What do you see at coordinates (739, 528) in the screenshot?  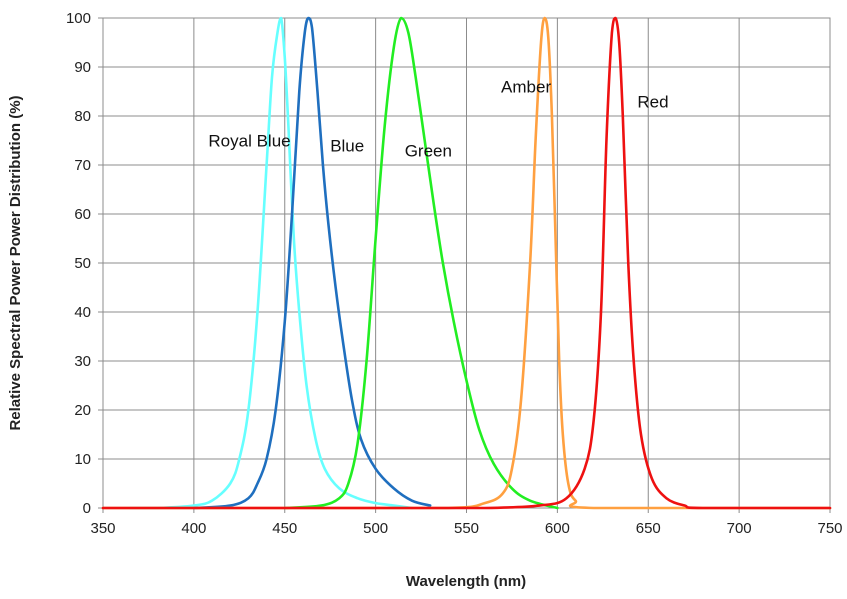 I see `x-tick-label: 700` at bounding box center [739, 528].